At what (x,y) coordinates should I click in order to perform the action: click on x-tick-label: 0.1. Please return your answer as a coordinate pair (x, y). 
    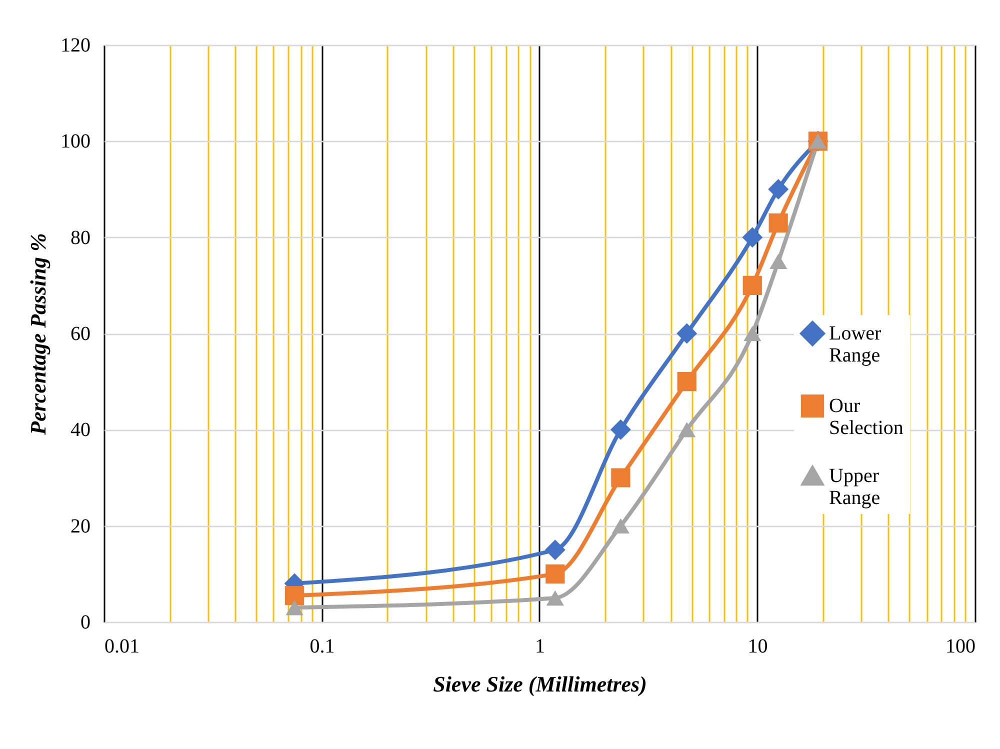
    Looking at the image, I should click on (322, 647).